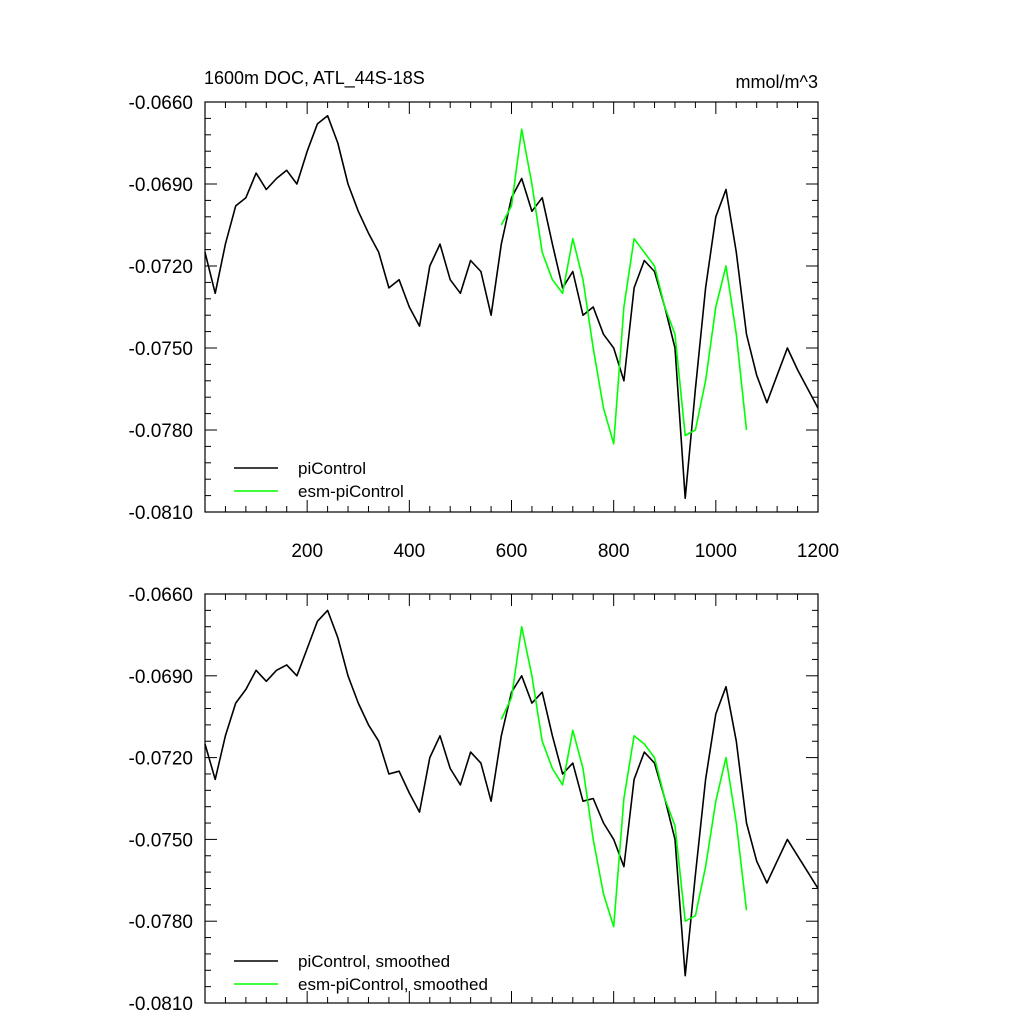 This screenshot has height=1024, width=1024. What do you see at coordinates (307, 551) in the screenshot?
I see `x-tick-label: 200` at bounding box center [307, 551].